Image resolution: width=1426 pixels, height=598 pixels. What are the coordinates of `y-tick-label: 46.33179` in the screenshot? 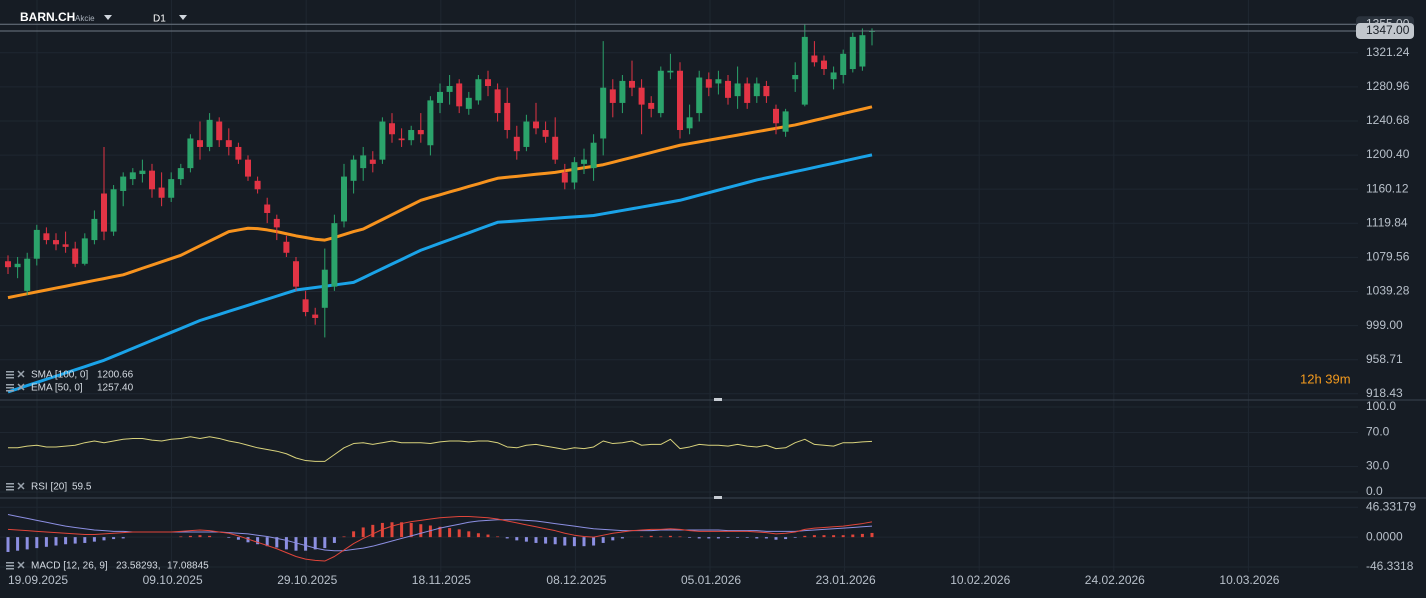 It's located at (1391, 506).